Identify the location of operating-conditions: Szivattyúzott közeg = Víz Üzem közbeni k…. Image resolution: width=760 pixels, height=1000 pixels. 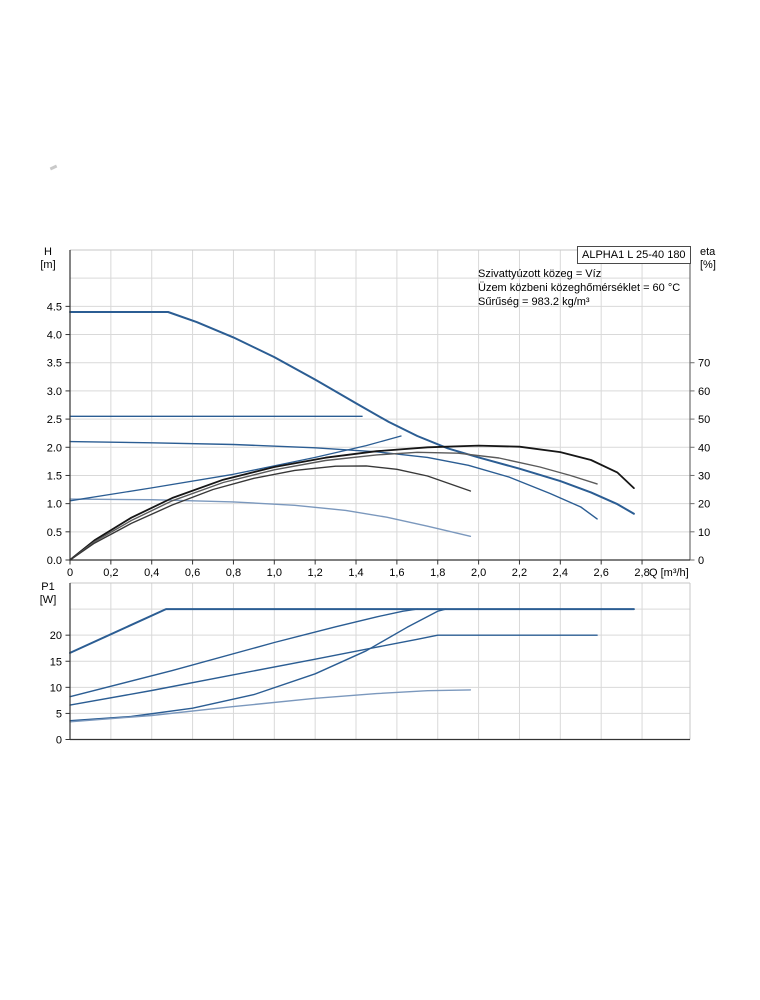
(579, 288).